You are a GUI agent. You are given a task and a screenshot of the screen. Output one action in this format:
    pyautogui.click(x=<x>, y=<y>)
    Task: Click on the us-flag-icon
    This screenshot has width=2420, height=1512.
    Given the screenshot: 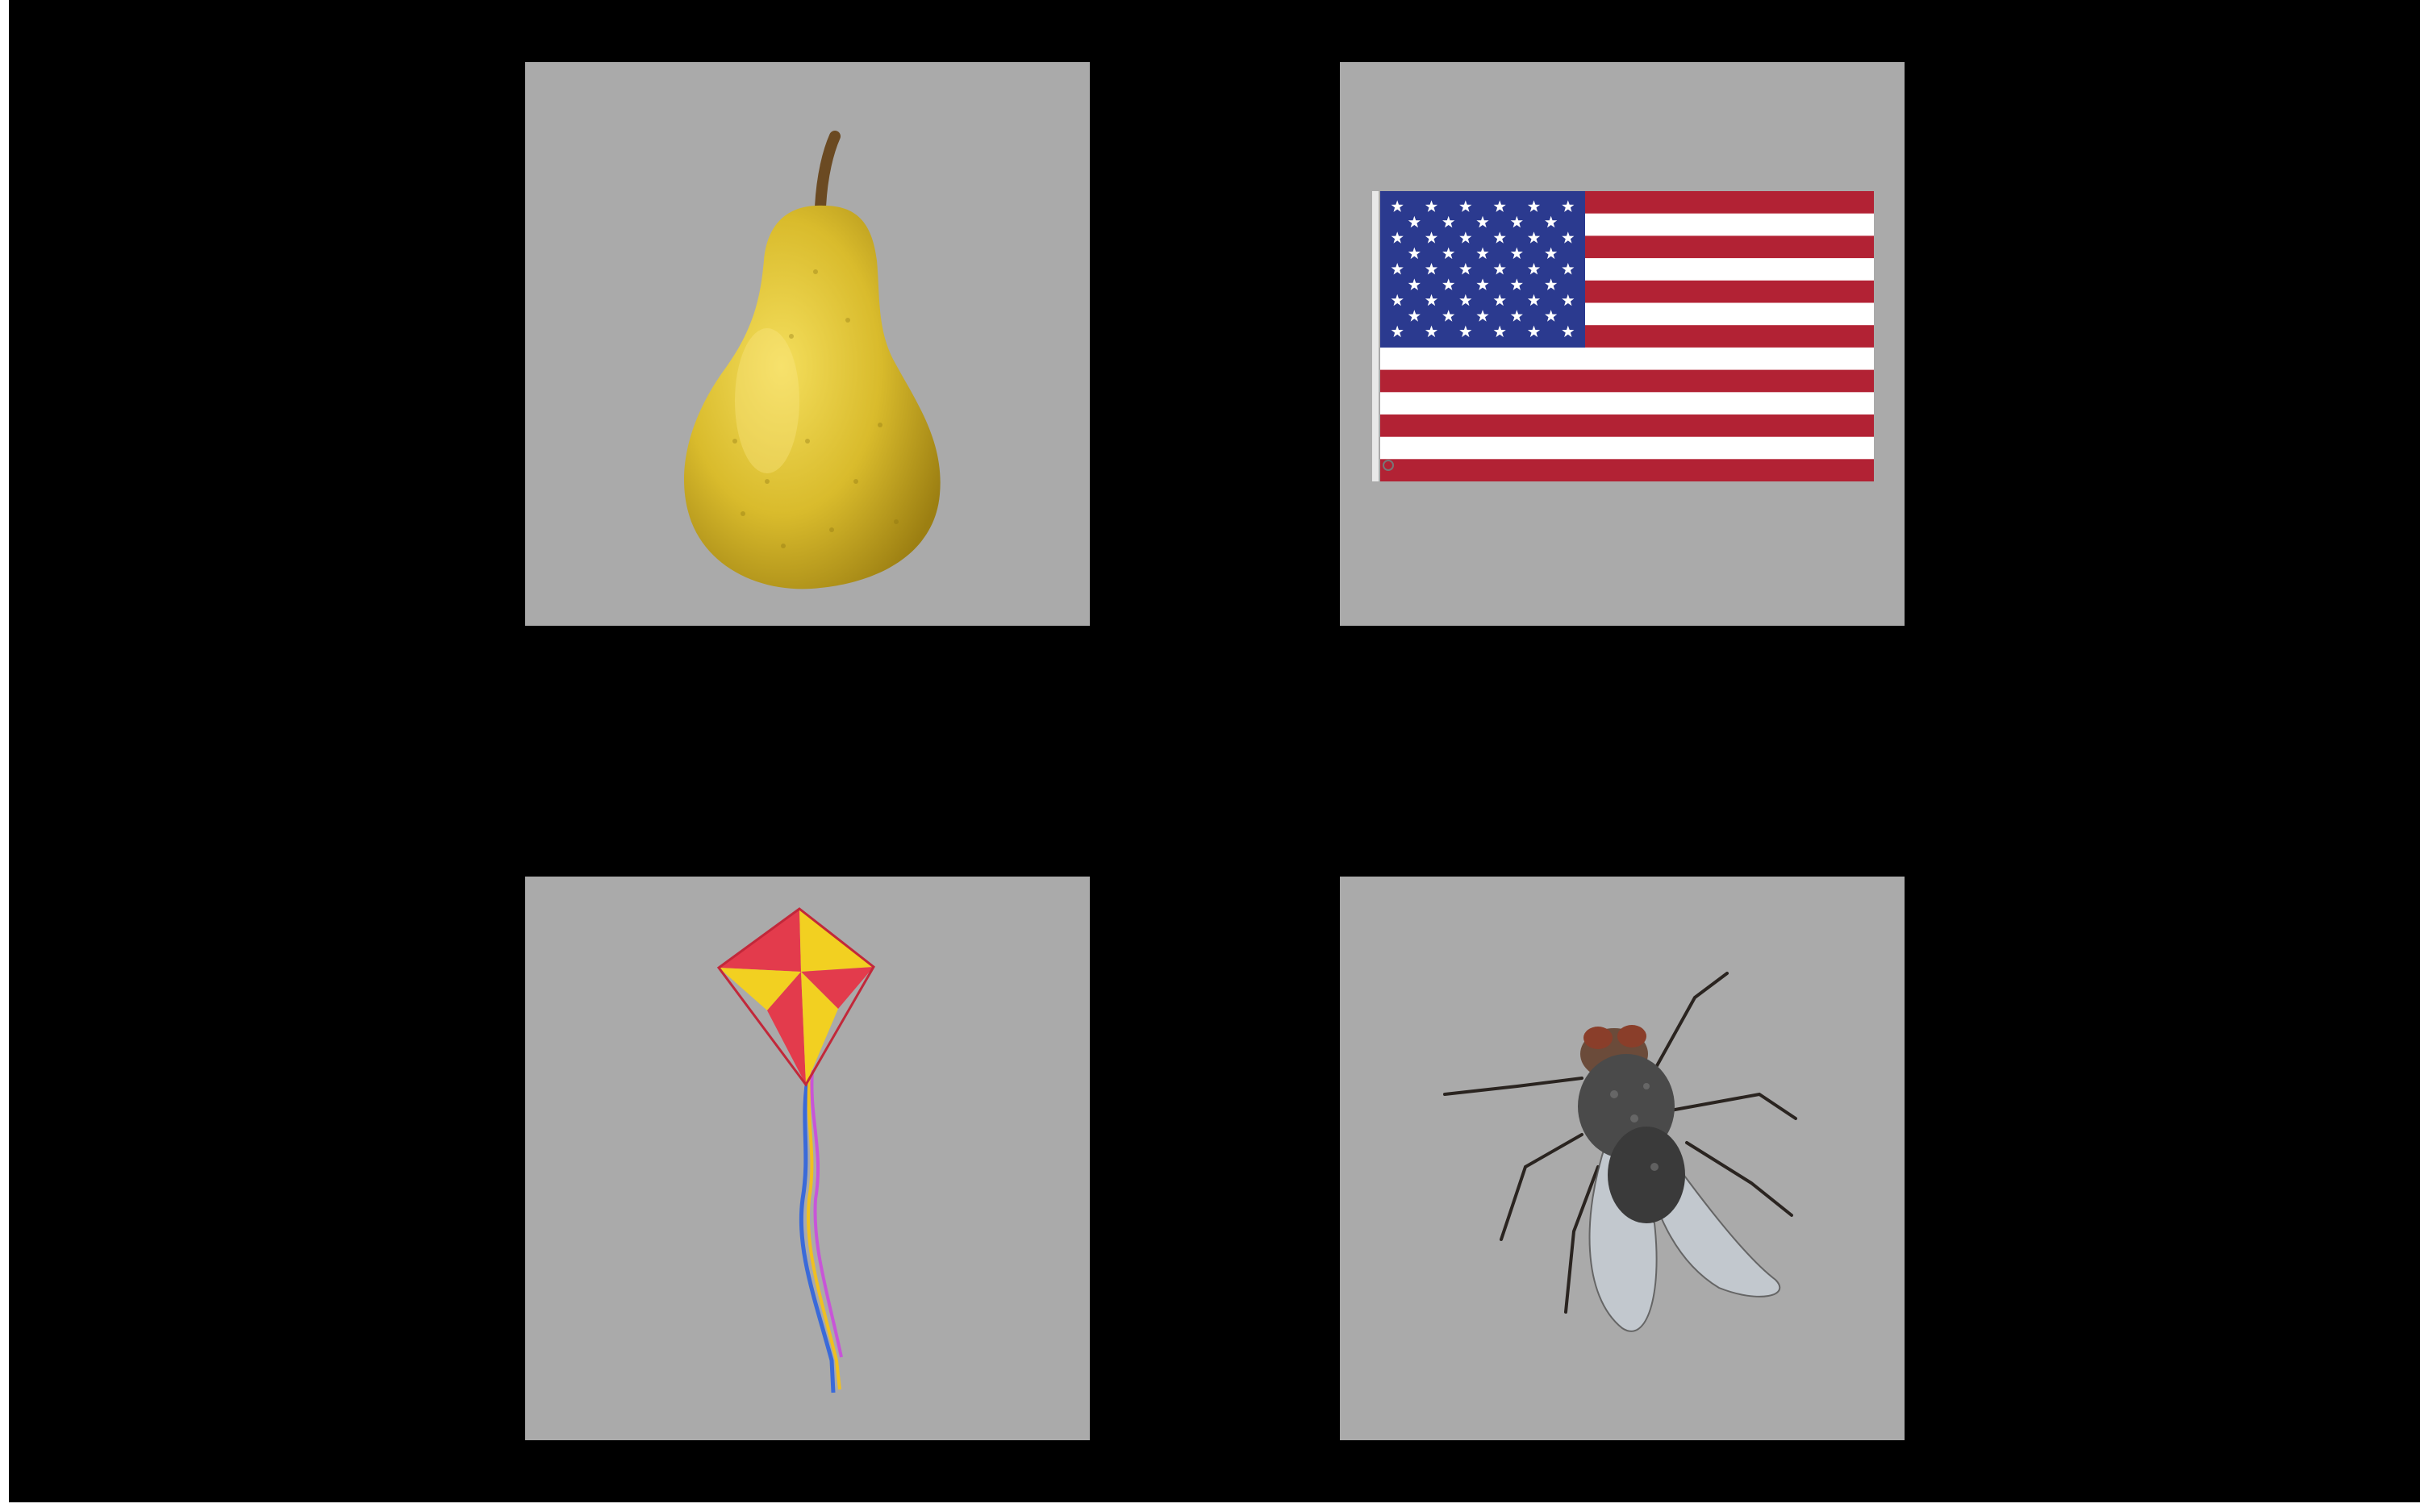 What is the action you would take?
    pyautogui.click(x=1623, y=336)
    